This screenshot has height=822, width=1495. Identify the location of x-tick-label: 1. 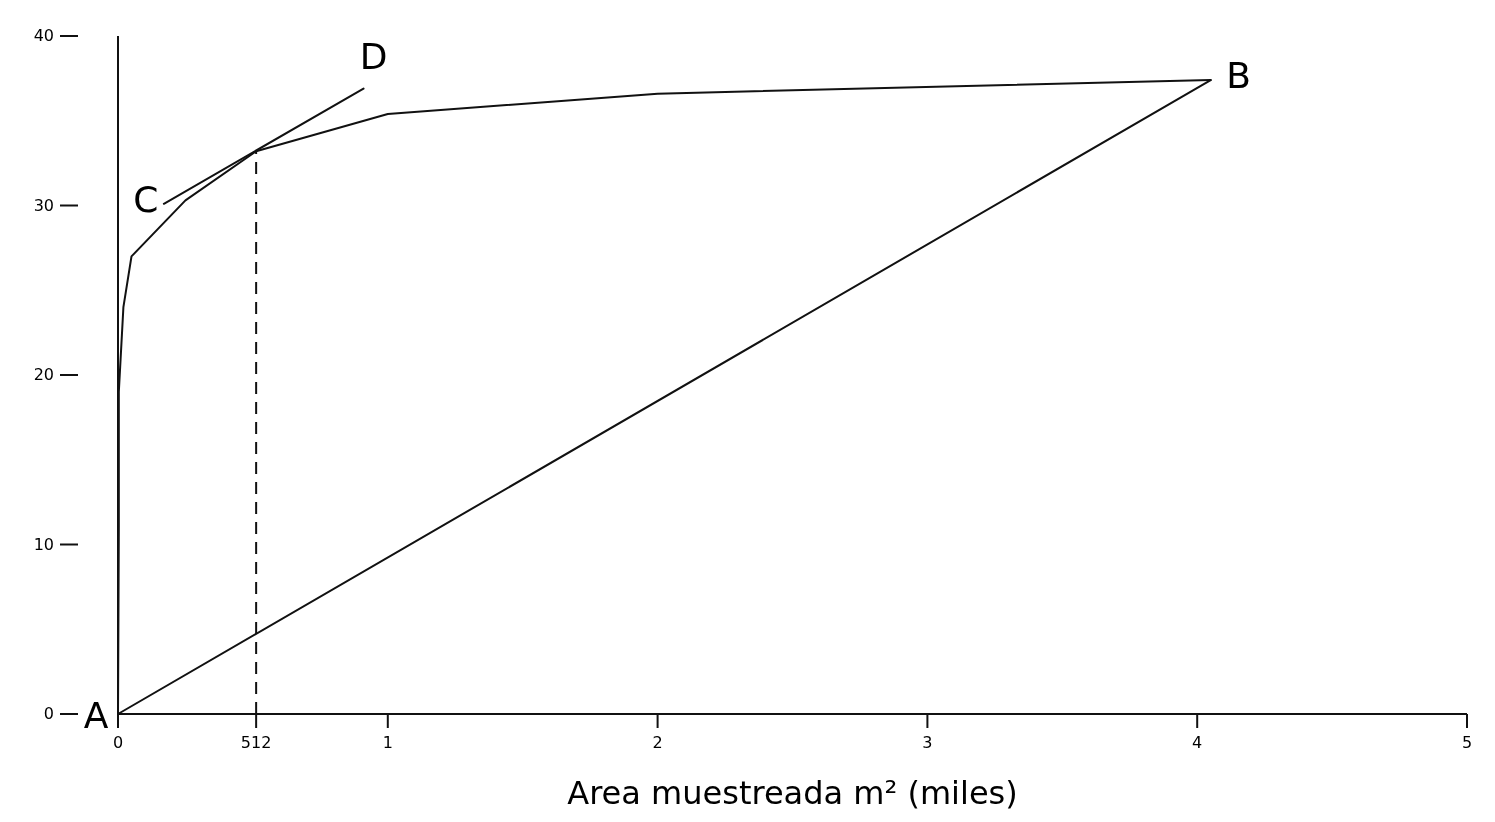
(387, 742).